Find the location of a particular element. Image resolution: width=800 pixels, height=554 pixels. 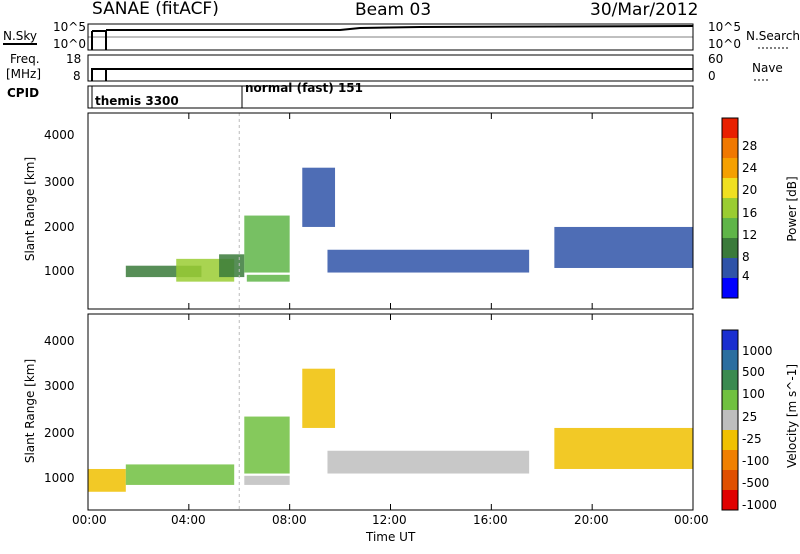

power-colorbar is located at coordinates (730, 208).